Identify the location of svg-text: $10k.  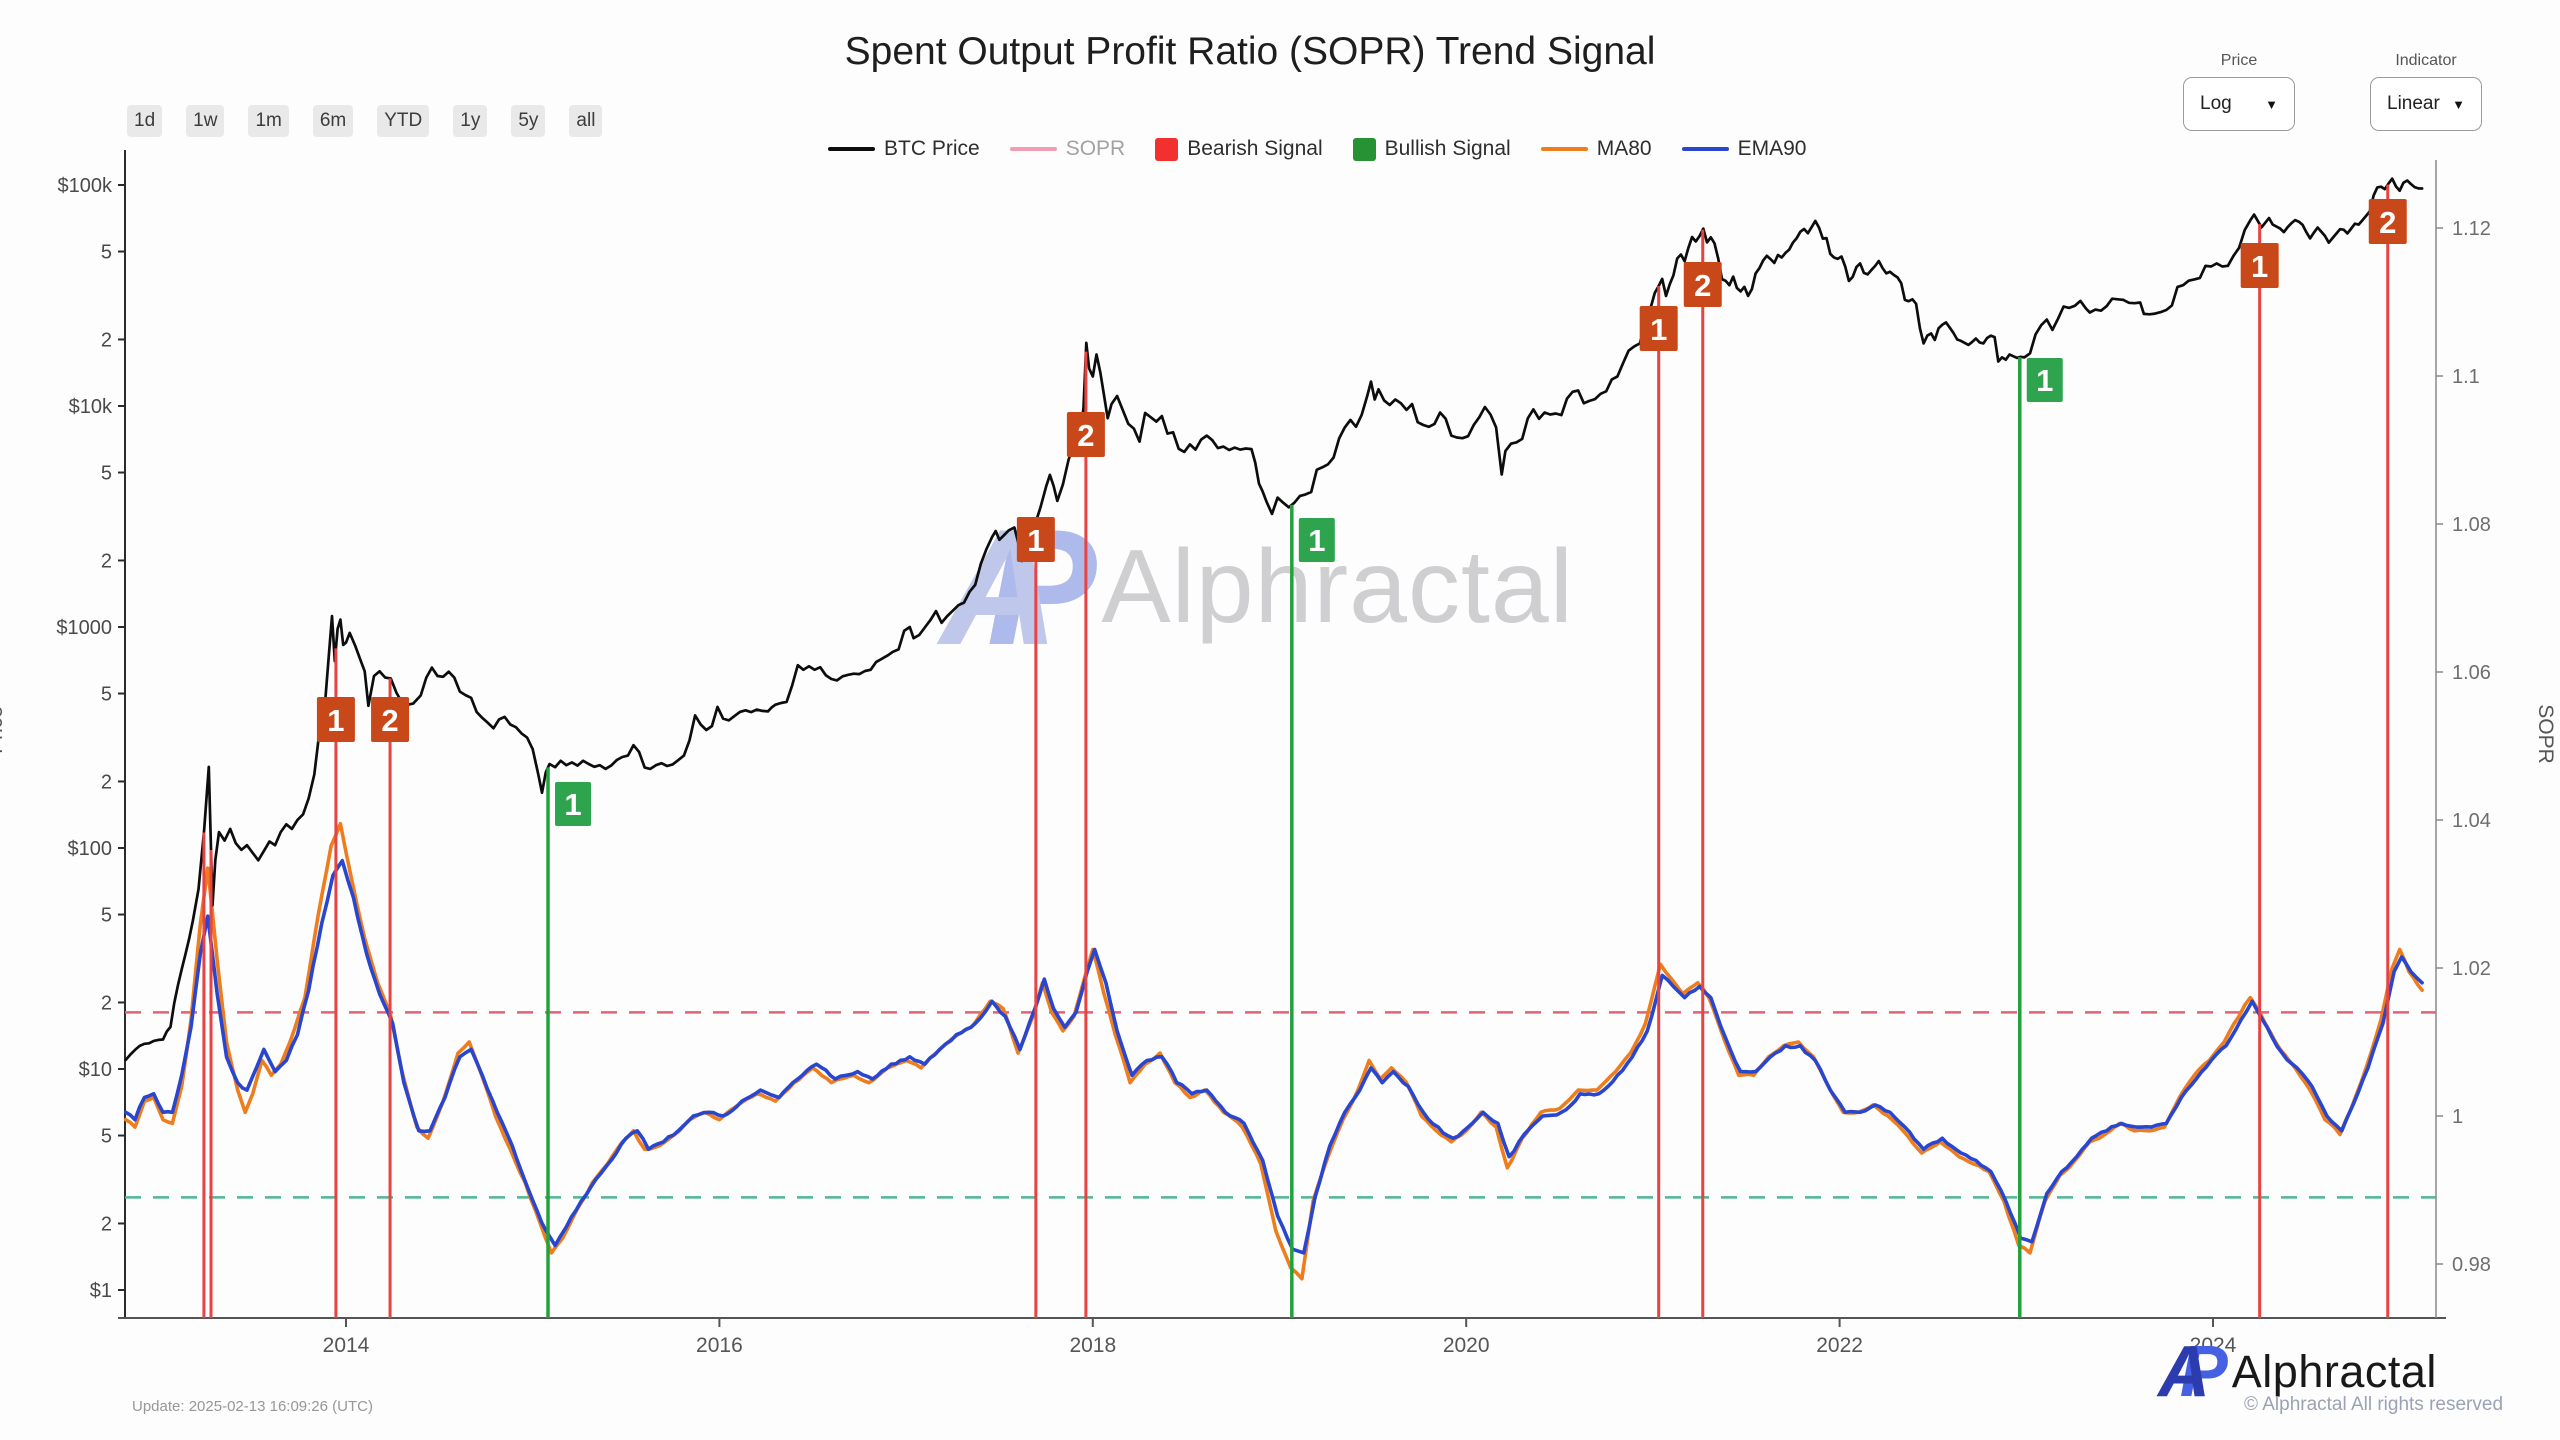
(91, 407).